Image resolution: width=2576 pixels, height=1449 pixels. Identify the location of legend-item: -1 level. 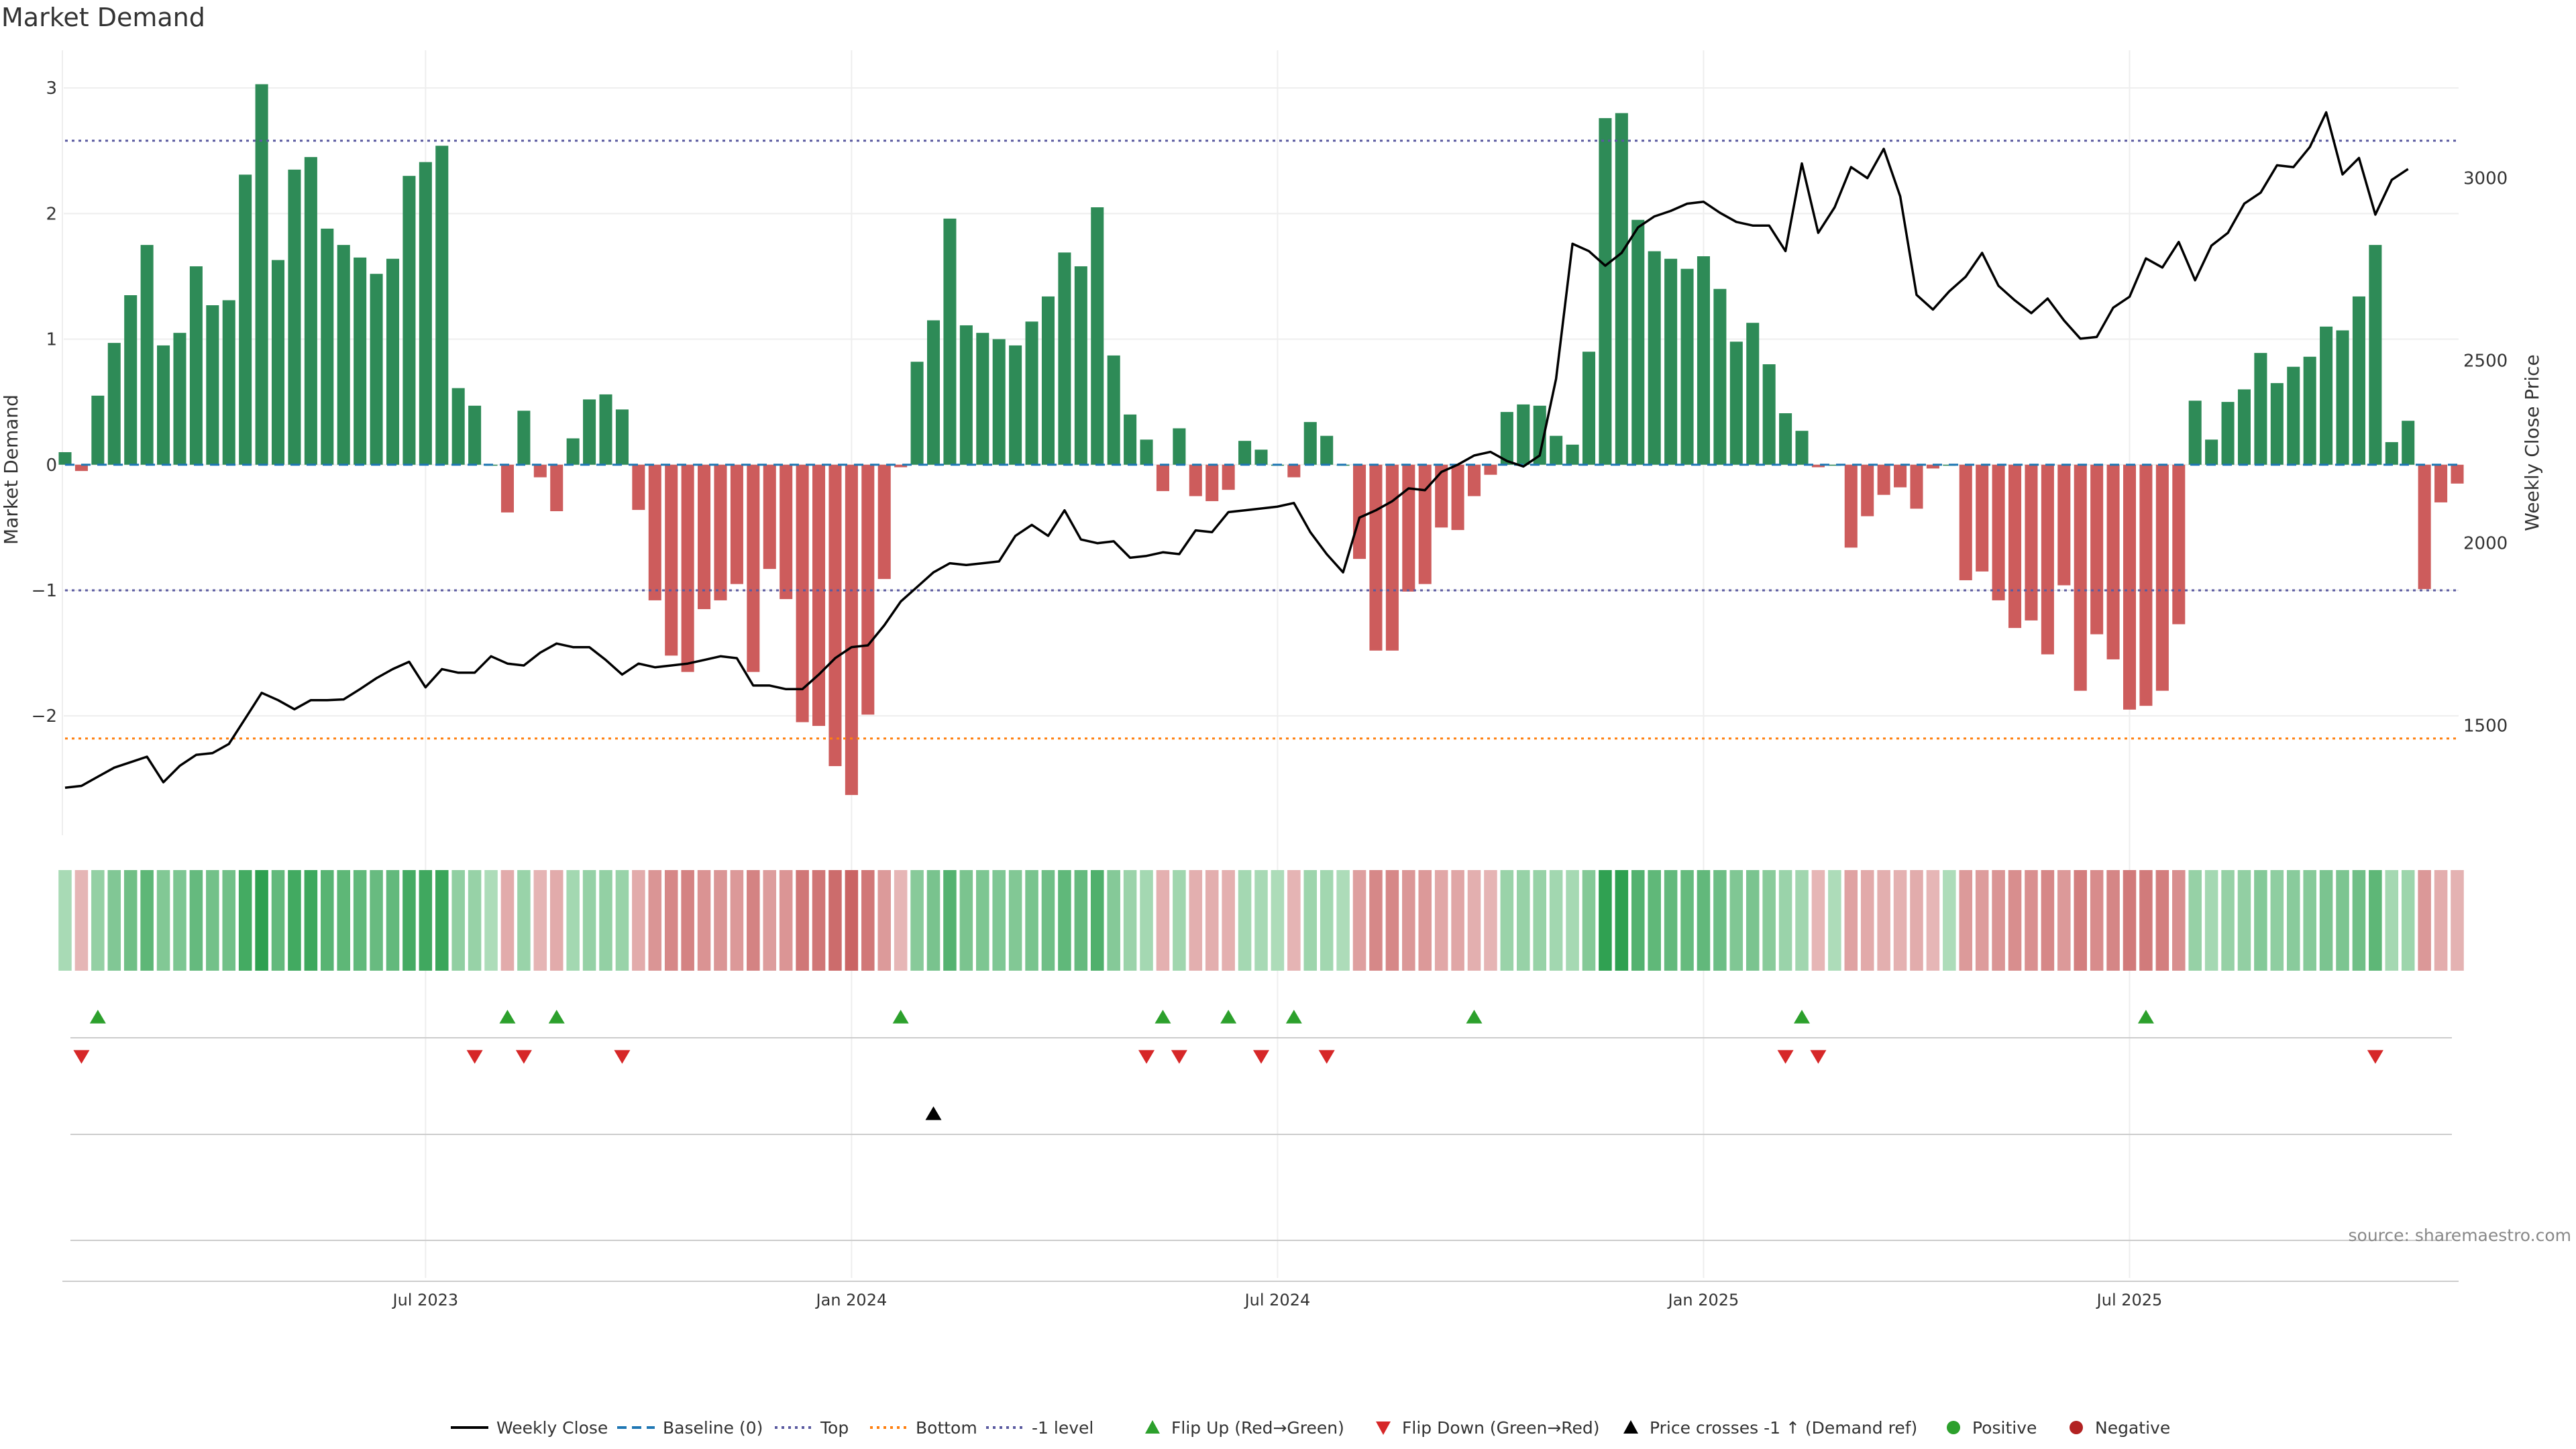
(1039, 1428).